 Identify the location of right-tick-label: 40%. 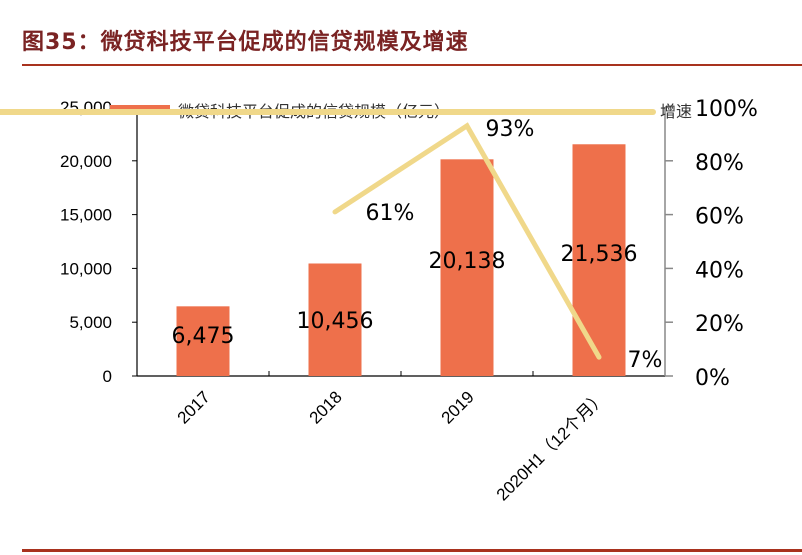
(719, 270).